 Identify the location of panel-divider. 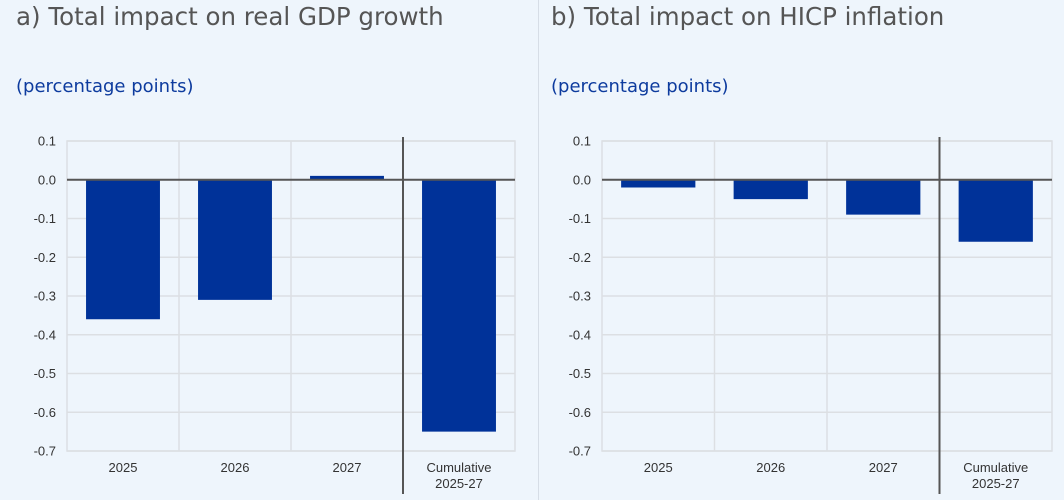
(538, 250).